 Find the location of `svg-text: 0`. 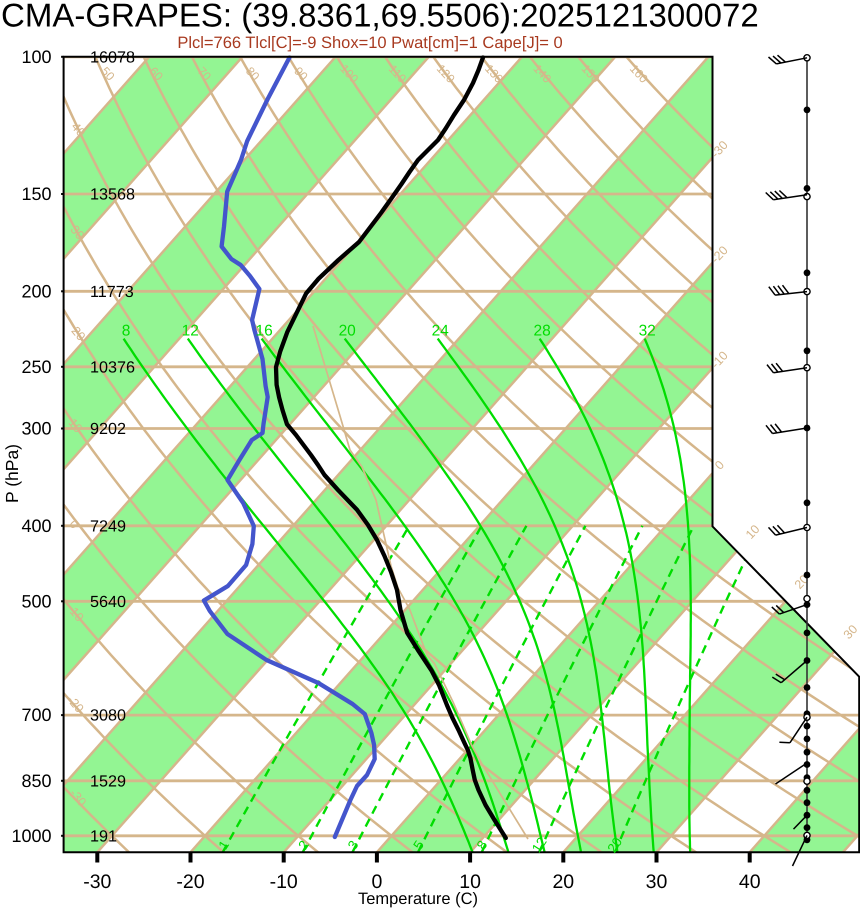

svg-text: 0 is located at coordinates (376, 882).